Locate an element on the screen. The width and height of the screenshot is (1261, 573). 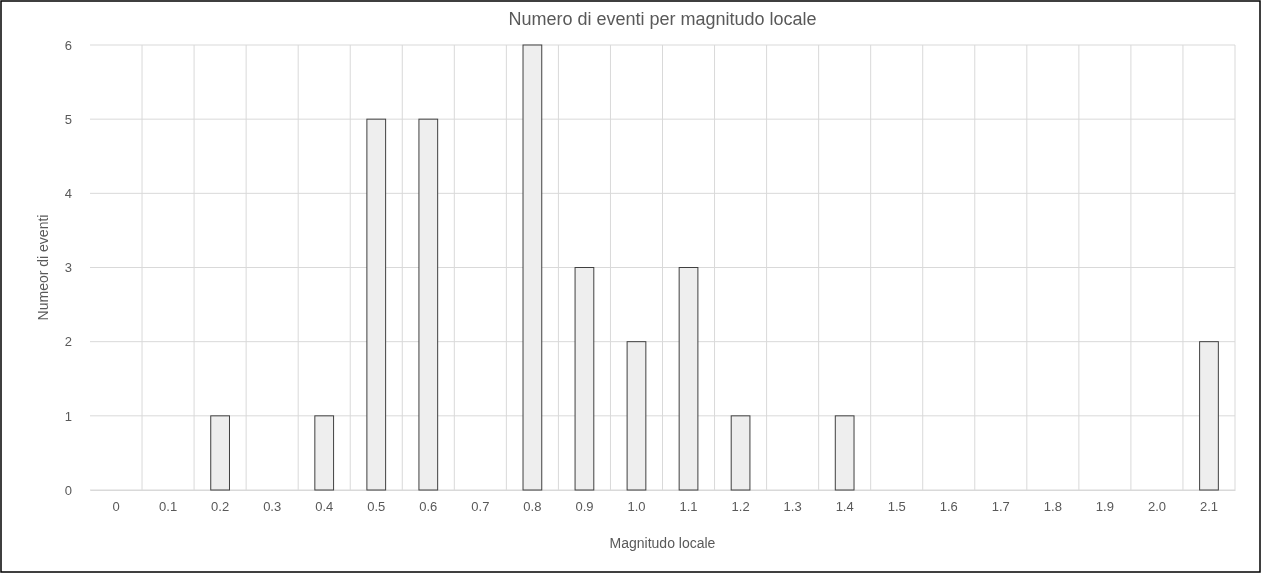
x-tick-label: 0.5 is located at coordinates (376, 507).